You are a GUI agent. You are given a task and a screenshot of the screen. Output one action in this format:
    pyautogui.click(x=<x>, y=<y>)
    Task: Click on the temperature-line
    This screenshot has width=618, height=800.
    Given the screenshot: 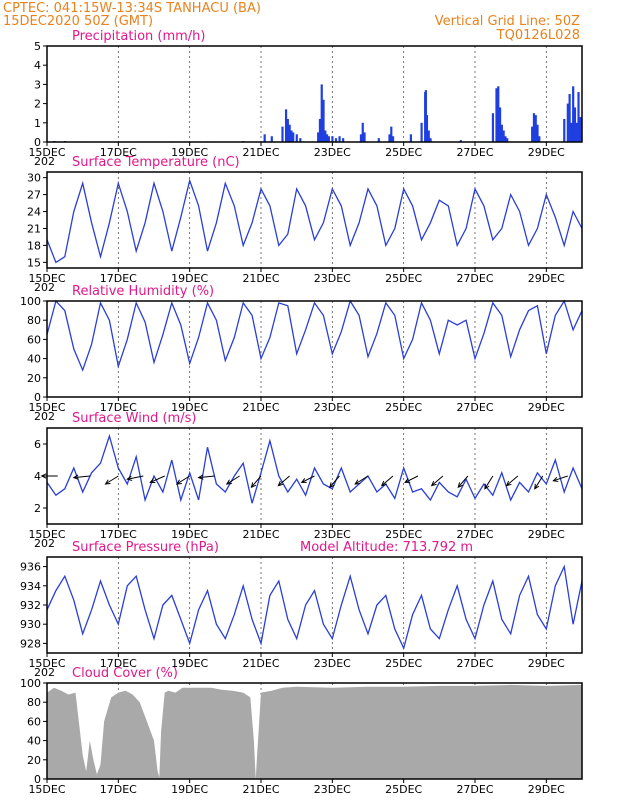 What is the action you would take?
    pyautogui.click(x=314, y=221)
    